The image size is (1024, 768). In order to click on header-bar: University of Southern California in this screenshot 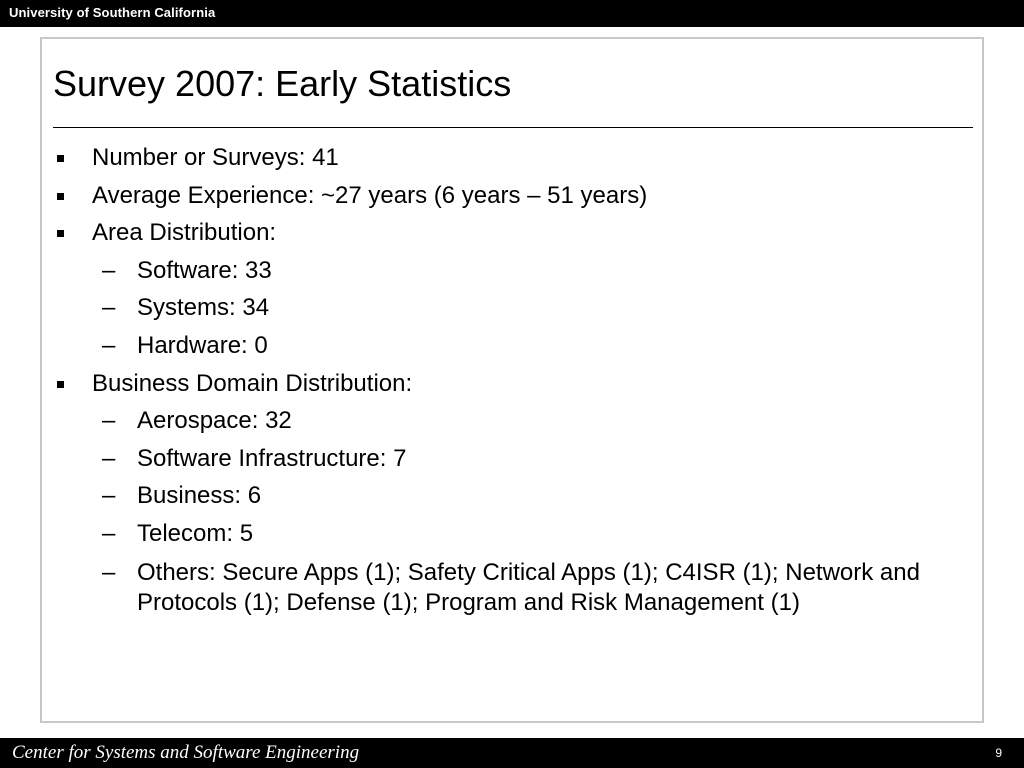, I will do `click(512, 13)`.